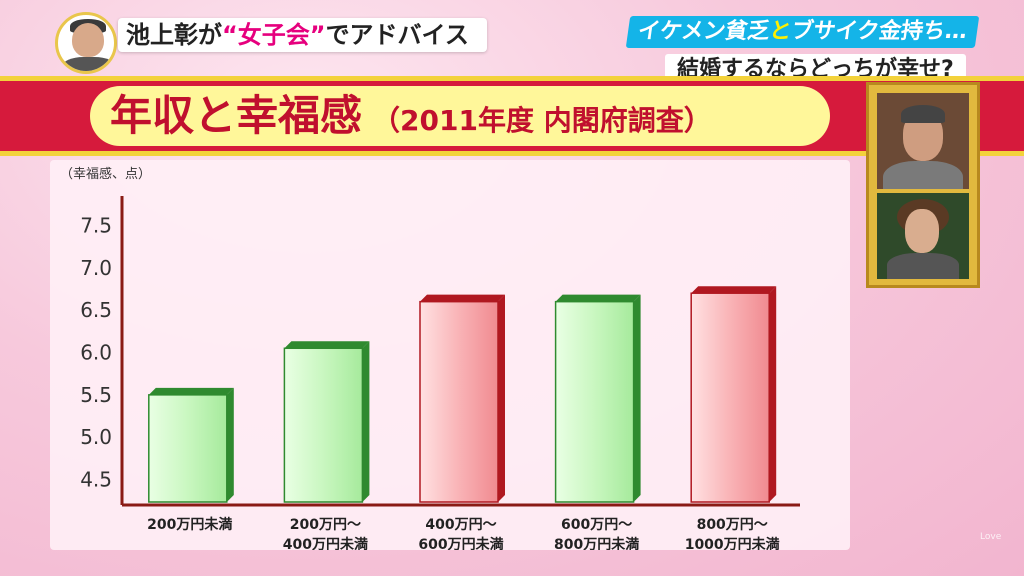 This screenshot has height=576, width=1024. What do you see at coordinates (732, 543) in the screenshot?
I see `x-tick-label: 1000万円未満` at bounding box center [732, 543].